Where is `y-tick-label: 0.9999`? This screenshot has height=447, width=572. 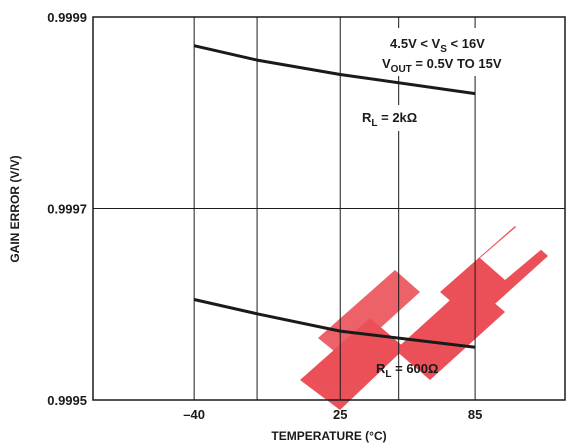 y-tick-label: 0.9999 is located at coordinates (67, 17).